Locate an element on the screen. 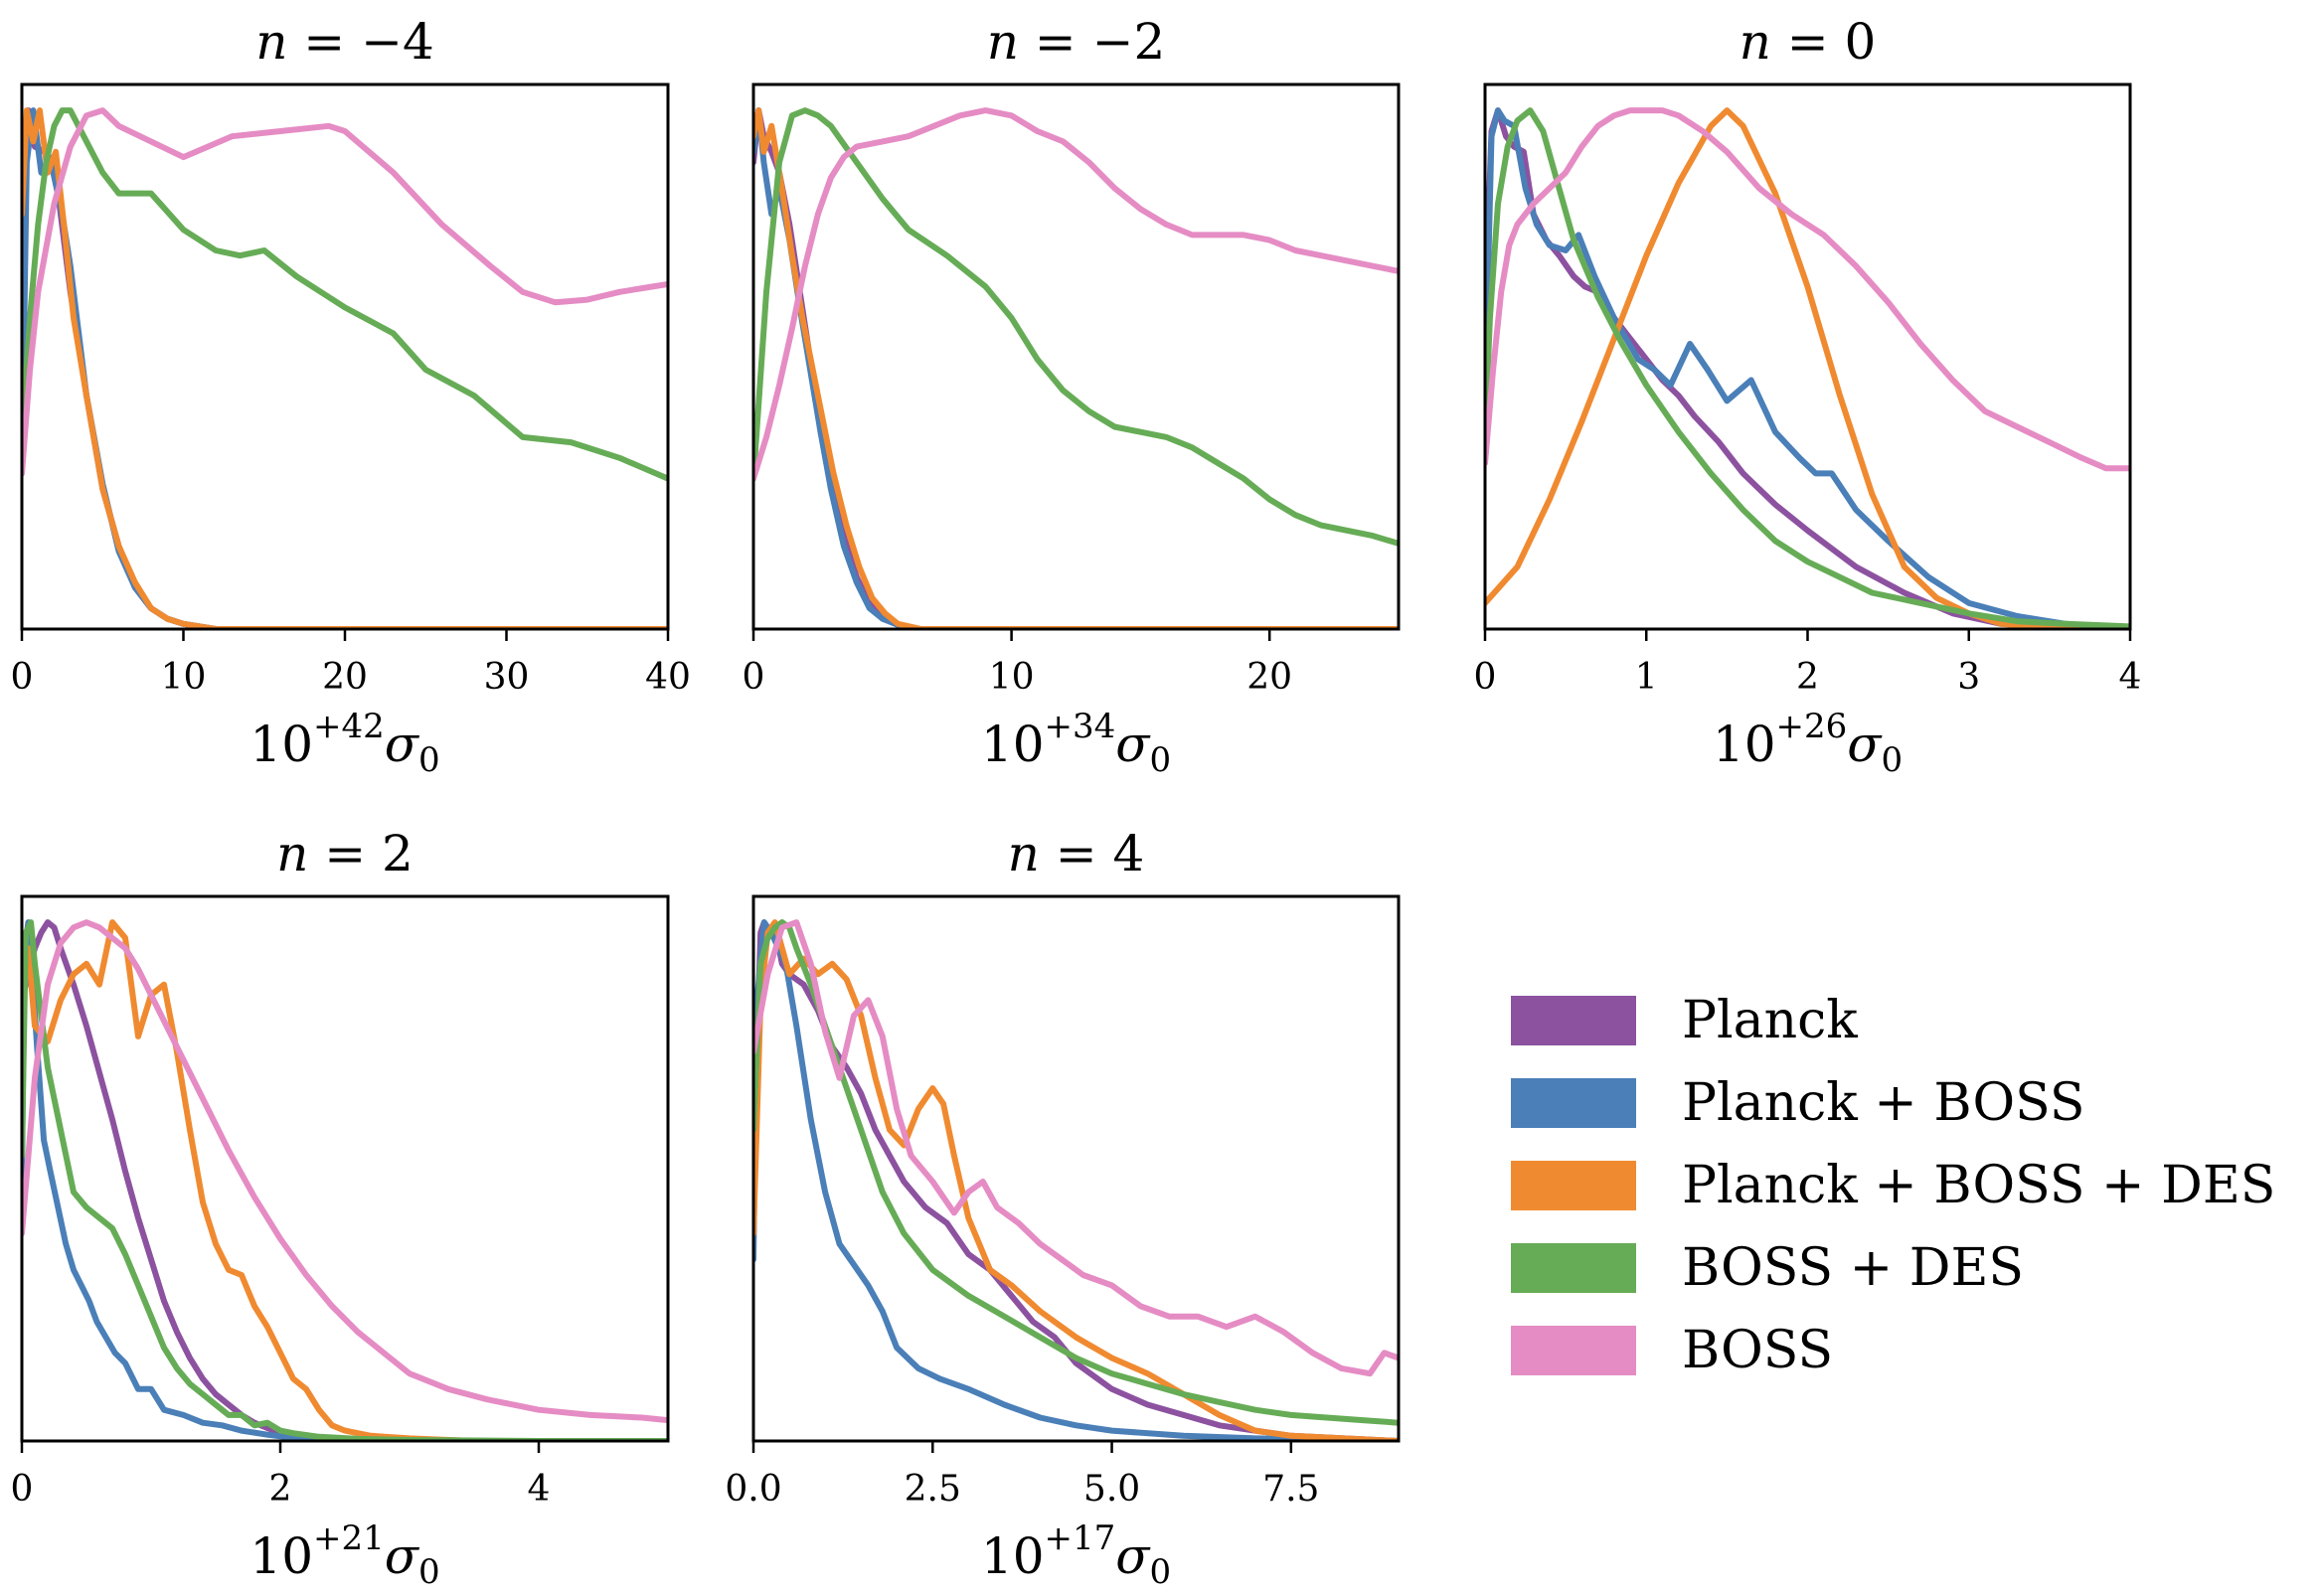 This screenshot has width=2320, height=1596. panel-n-minus-4: 0 10 20 30 40 n = −4 10+42σ0 is located at coordinates (351, 397).